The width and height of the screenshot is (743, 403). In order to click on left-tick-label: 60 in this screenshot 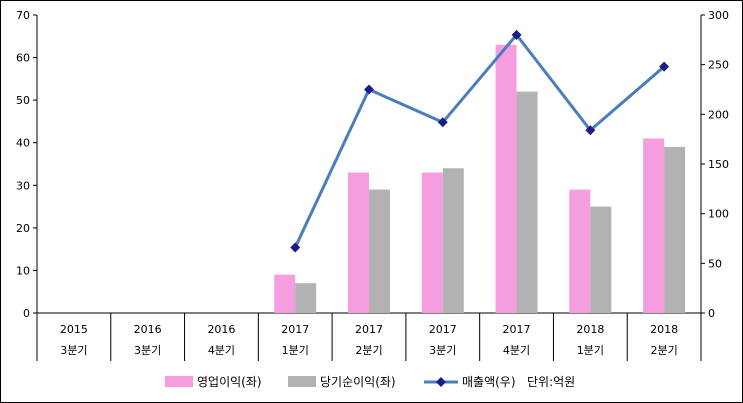, I will do `click(23, 58)`.